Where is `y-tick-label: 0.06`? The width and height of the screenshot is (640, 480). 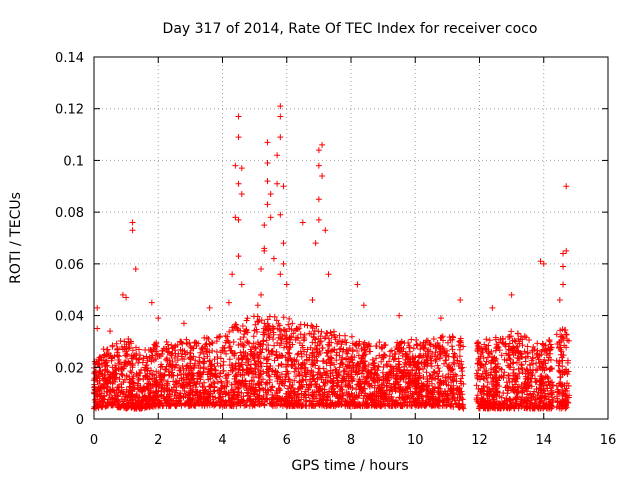 y-tick-label: 0.06 is located at coordinates (69, 265).